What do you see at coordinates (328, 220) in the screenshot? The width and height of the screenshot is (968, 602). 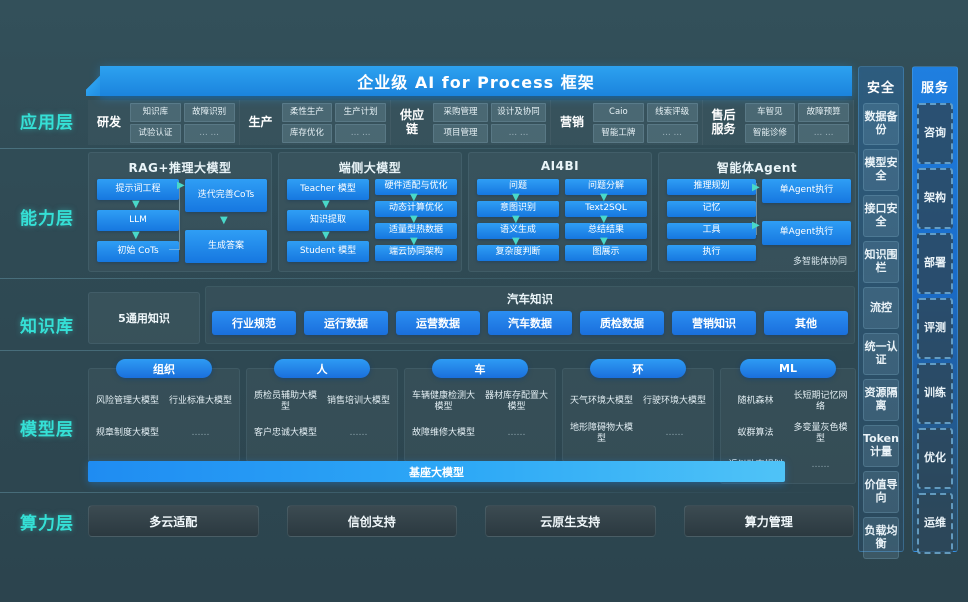 I see `capability-box: 知识提取` at bounding box center [328, 220].